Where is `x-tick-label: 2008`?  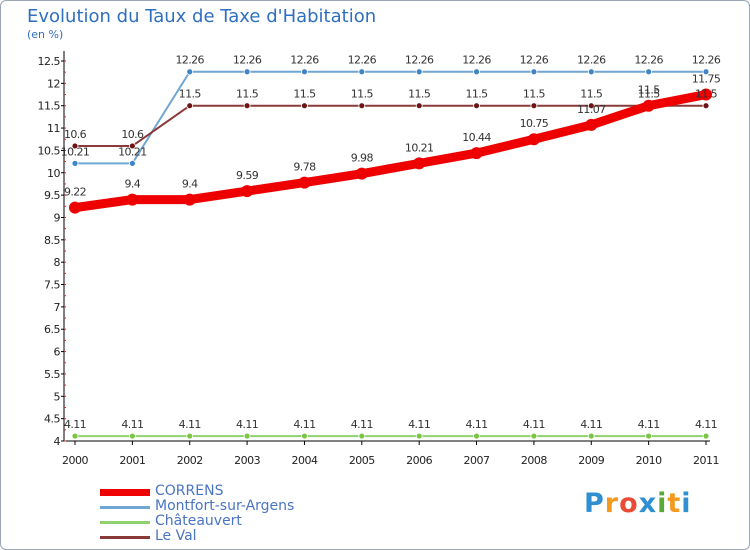
x-tick-label: 2008 is located at coordinates (534, 460).